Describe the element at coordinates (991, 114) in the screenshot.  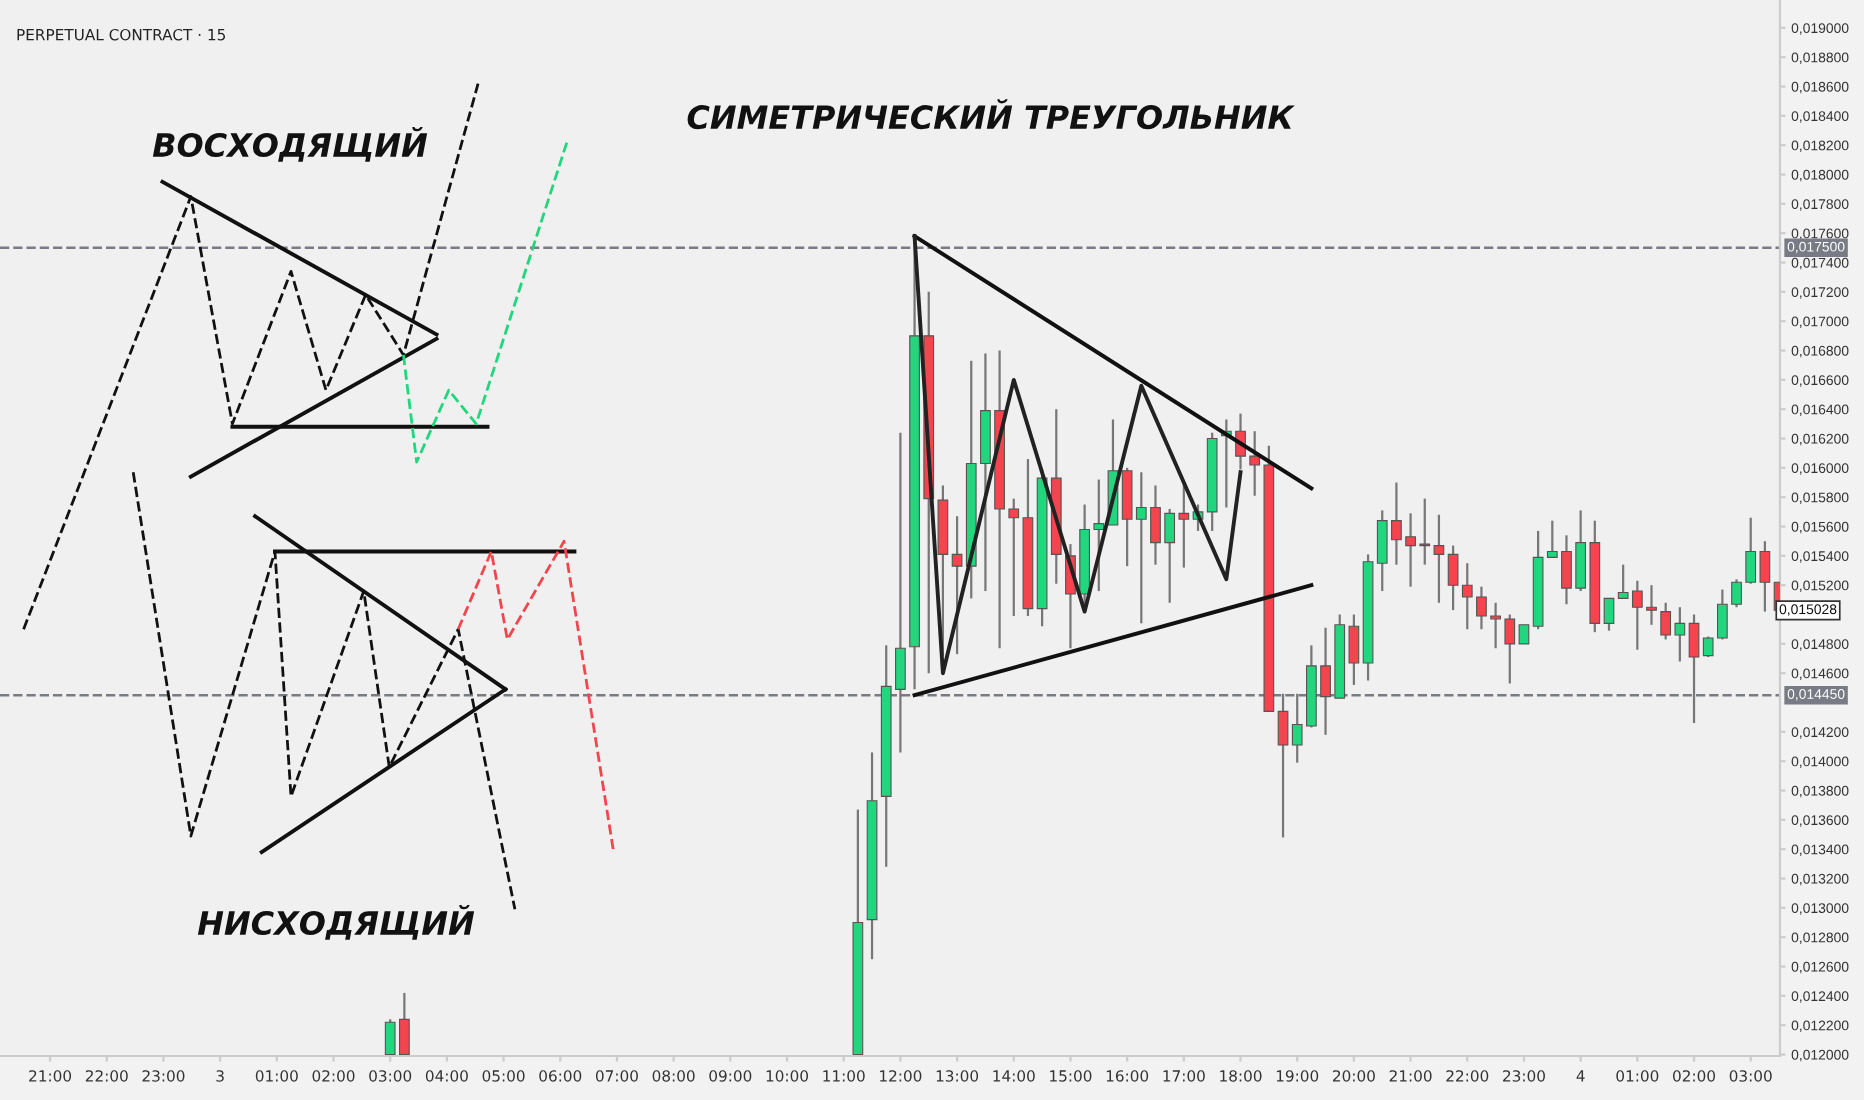
I see `annotation: СИМЕТРИЧЕСКИЙ ТРЕУГОЛЬНИК` at that location.